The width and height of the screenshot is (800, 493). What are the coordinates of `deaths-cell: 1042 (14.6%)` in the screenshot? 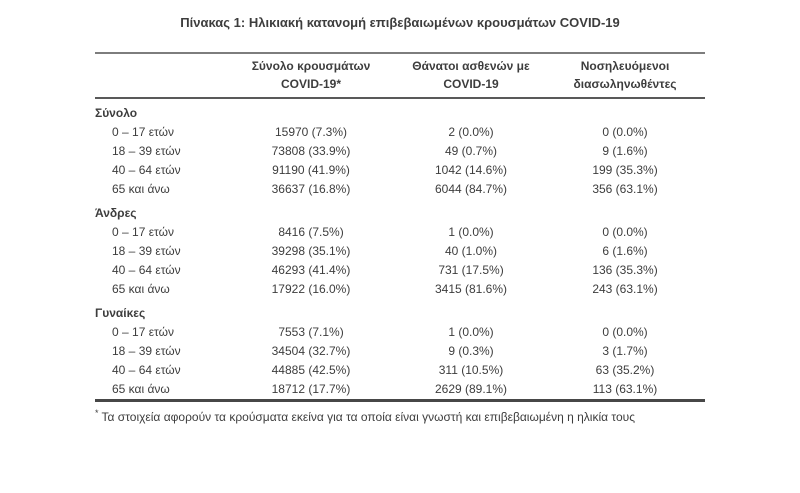 It's located at (471, 170).